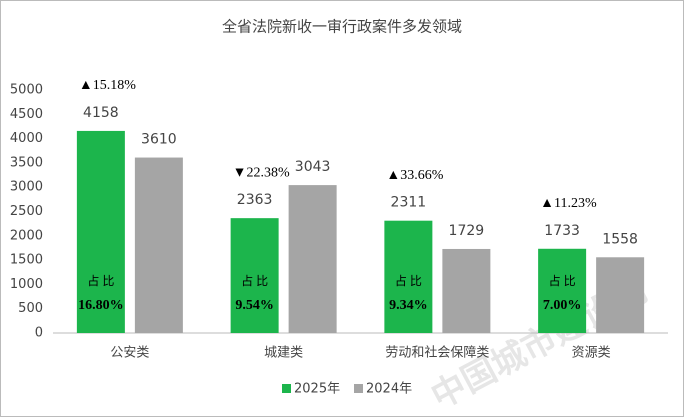 This screenshot has height=417, width=684. Describe the element at coordinates (342, 27) in the screenshot. I see `chart-title: 全省法院新收一审行政案件多发领域` at that location.